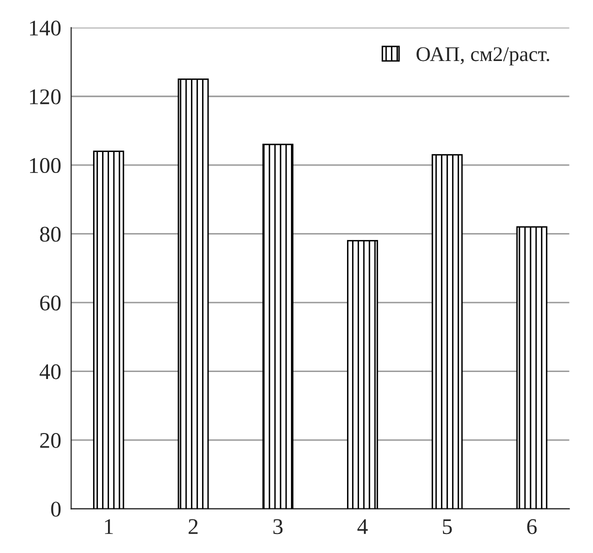  What do you see at coordinates (193, 526) in the screenshot?
I see `x-tick-label: 2` at bounding box center [193, 526].